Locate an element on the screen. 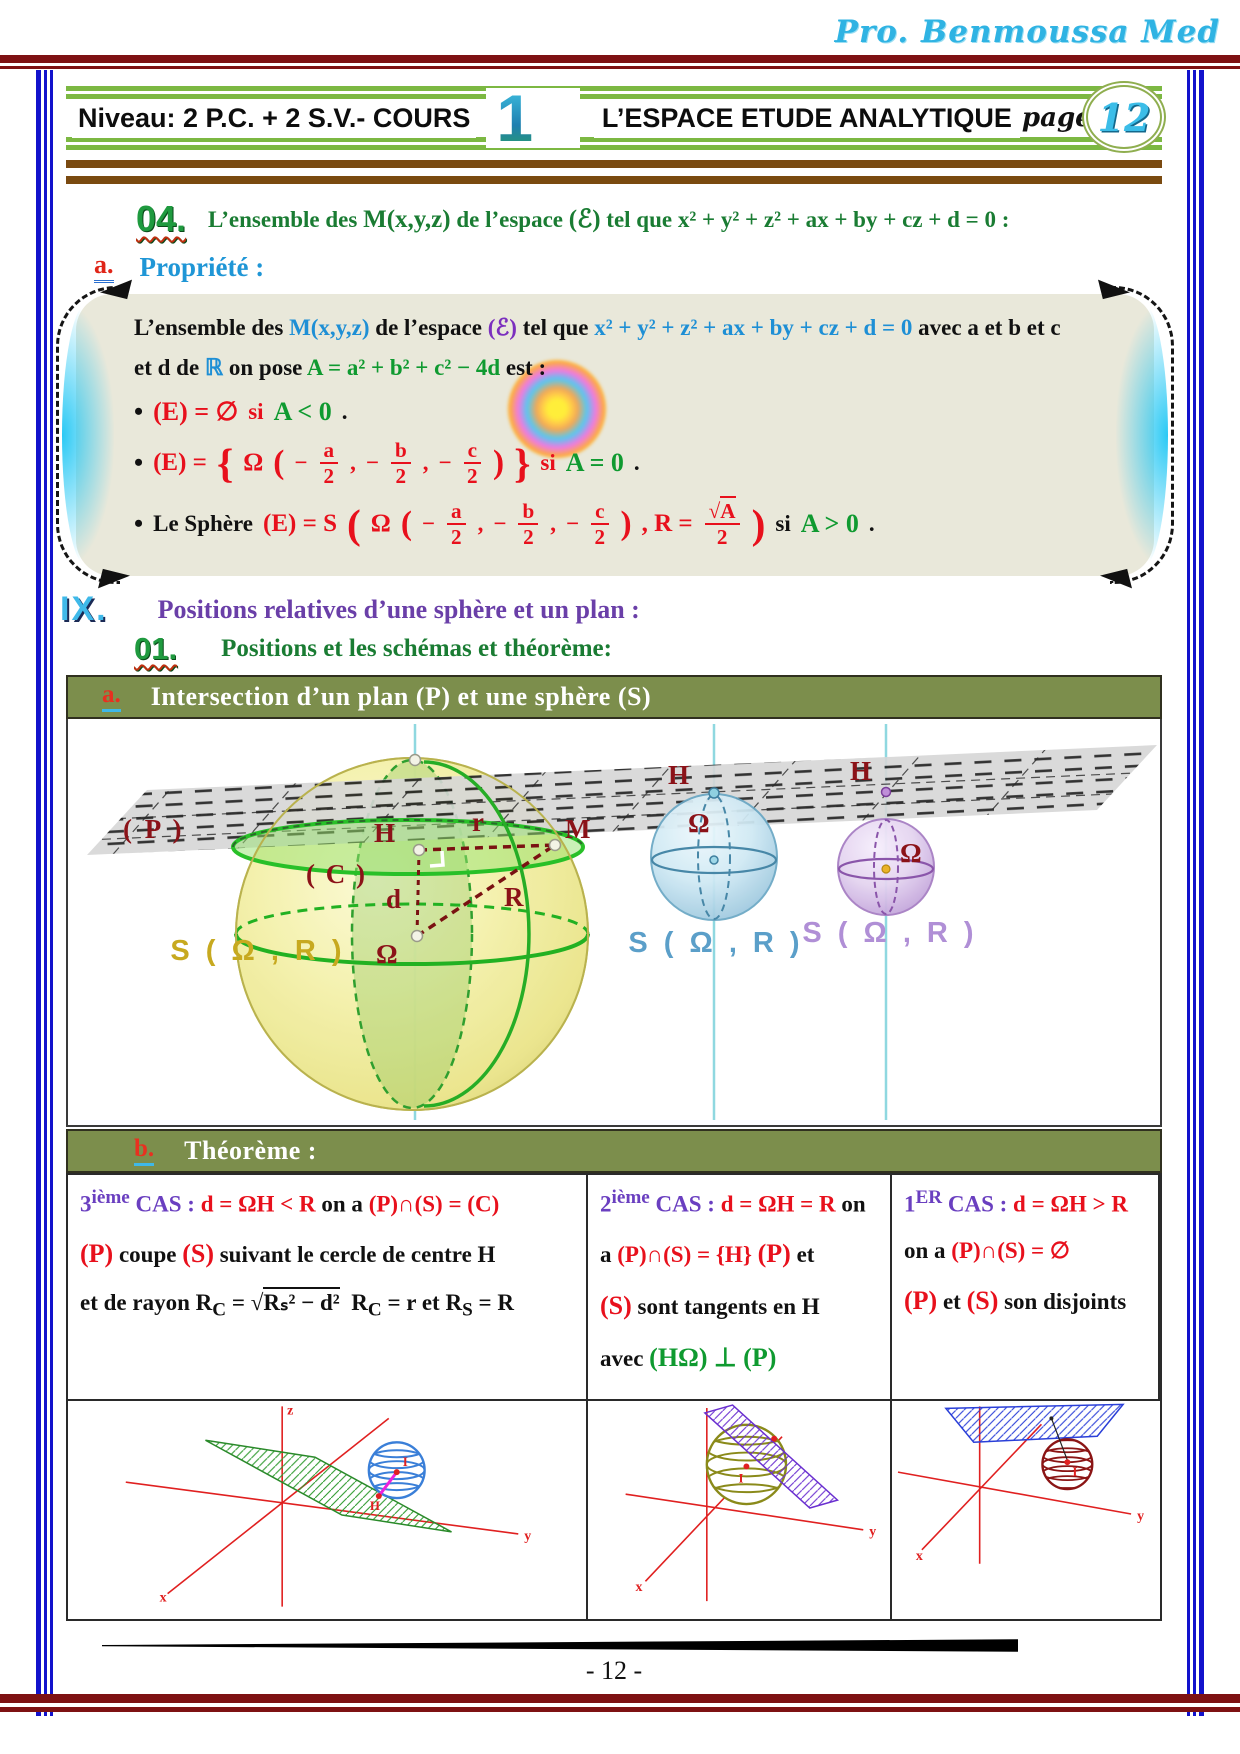  page-number-badge: 12 is located at coordinates (1124, 117).